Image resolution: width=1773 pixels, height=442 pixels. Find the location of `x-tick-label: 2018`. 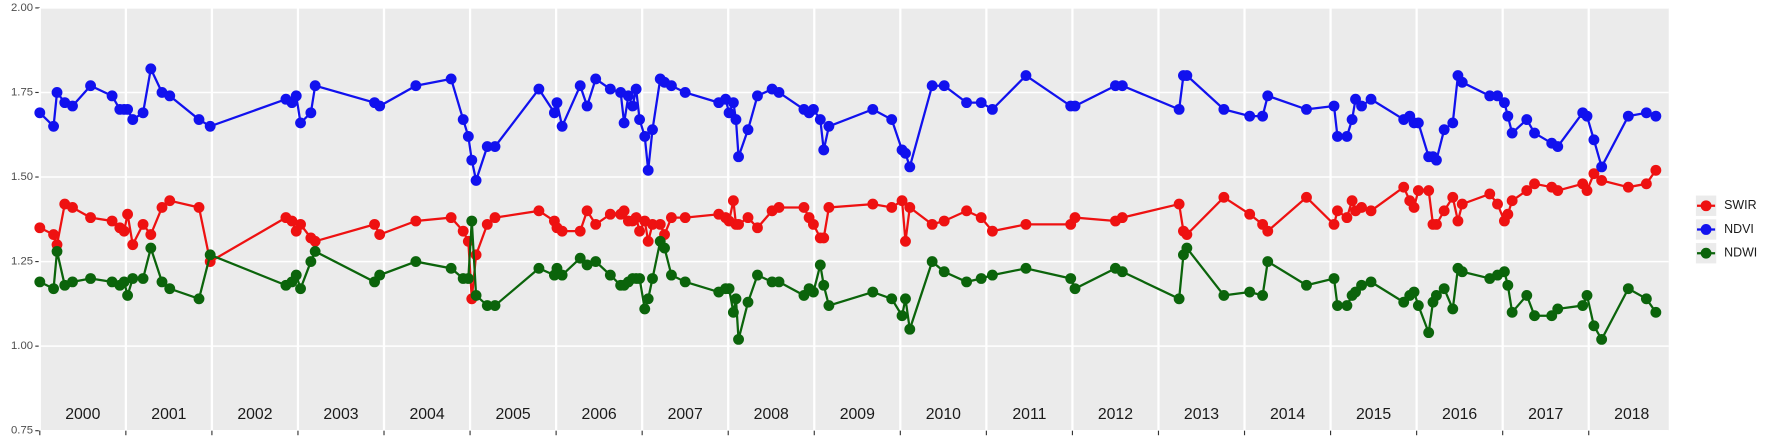

x-tick-label: 2018 is located at coordinates (1631, 414).